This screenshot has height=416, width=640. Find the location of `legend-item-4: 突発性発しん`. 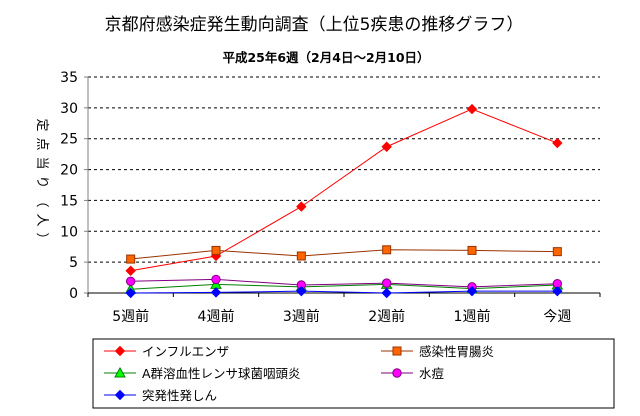

legend-item-4: 突発性発しん is located at coordinates (160, 395).